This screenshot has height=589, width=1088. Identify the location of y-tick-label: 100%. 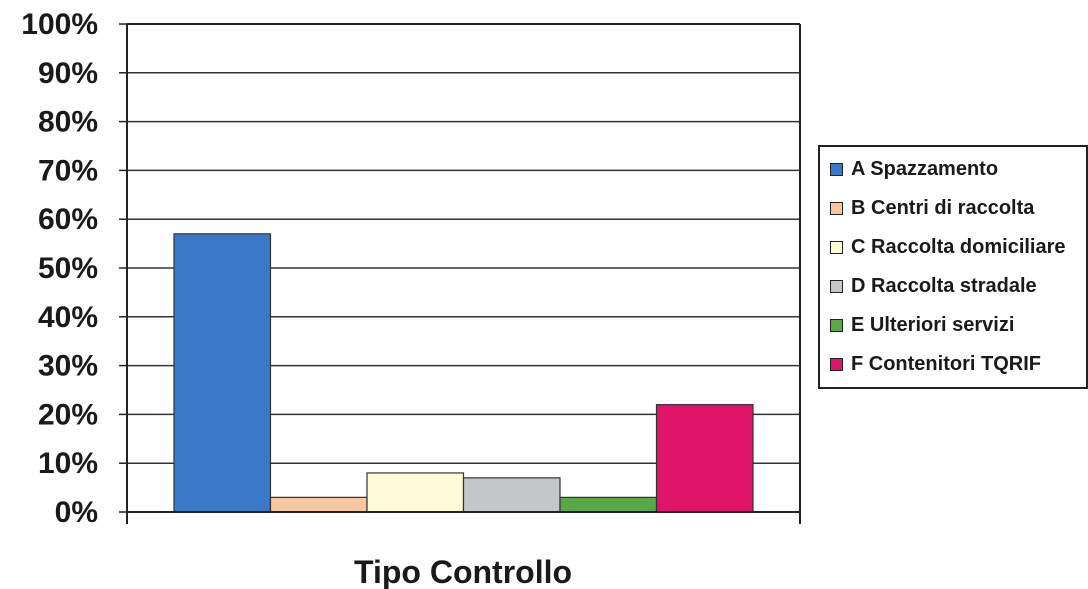
(59, 24).